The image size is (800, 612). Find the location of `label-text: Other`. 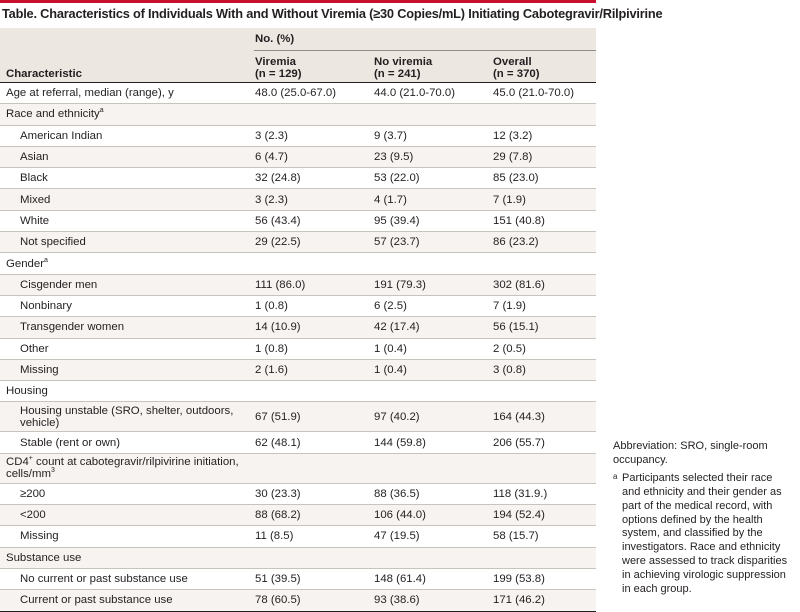

label-text: Other is located at coordinates (34, 348).